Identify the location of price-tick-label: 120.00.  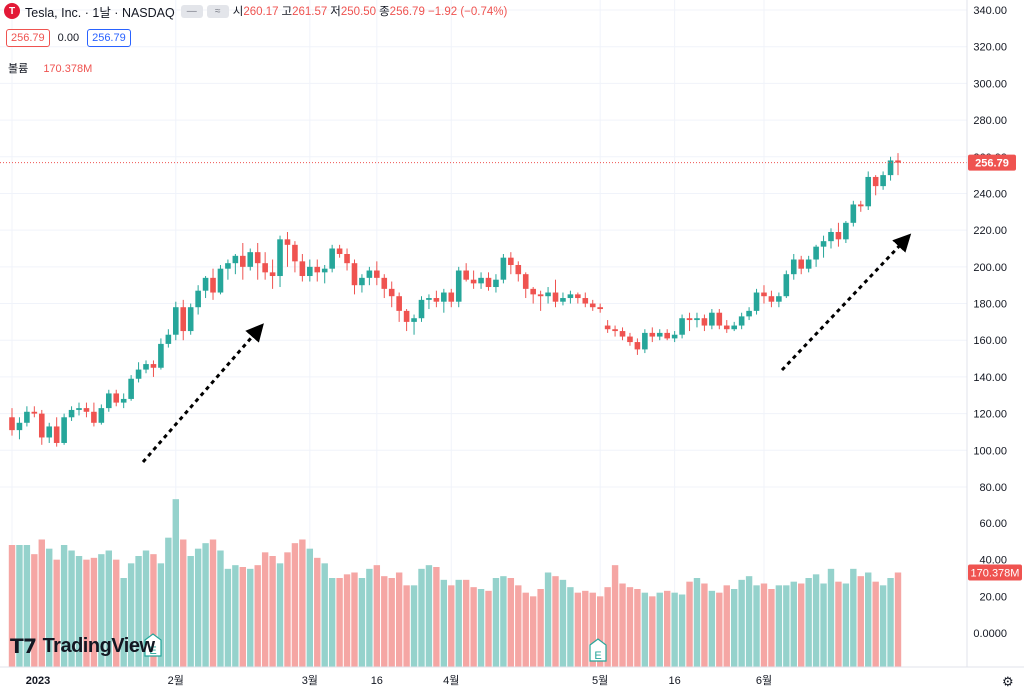
(990, 415).